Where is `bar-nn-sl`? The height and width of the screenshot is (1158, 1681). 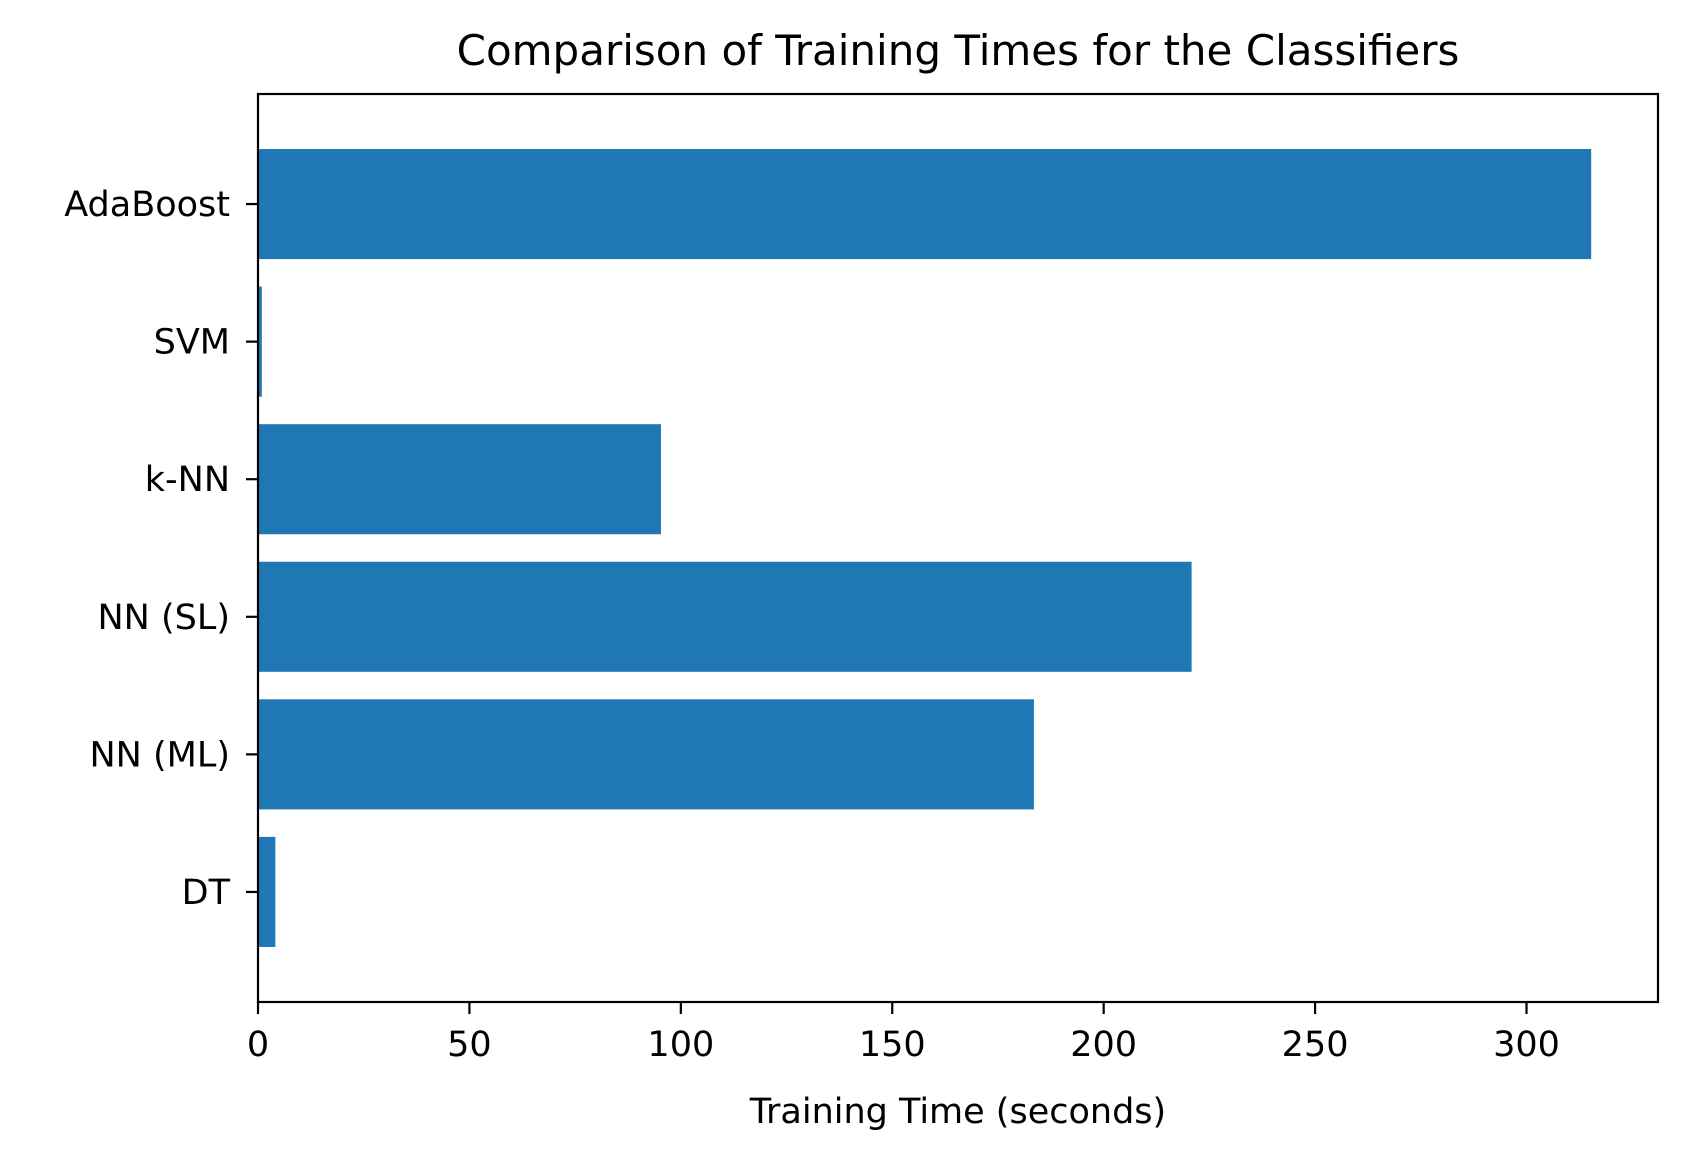
bar-nn-sl is located at coordinates (725, 616).